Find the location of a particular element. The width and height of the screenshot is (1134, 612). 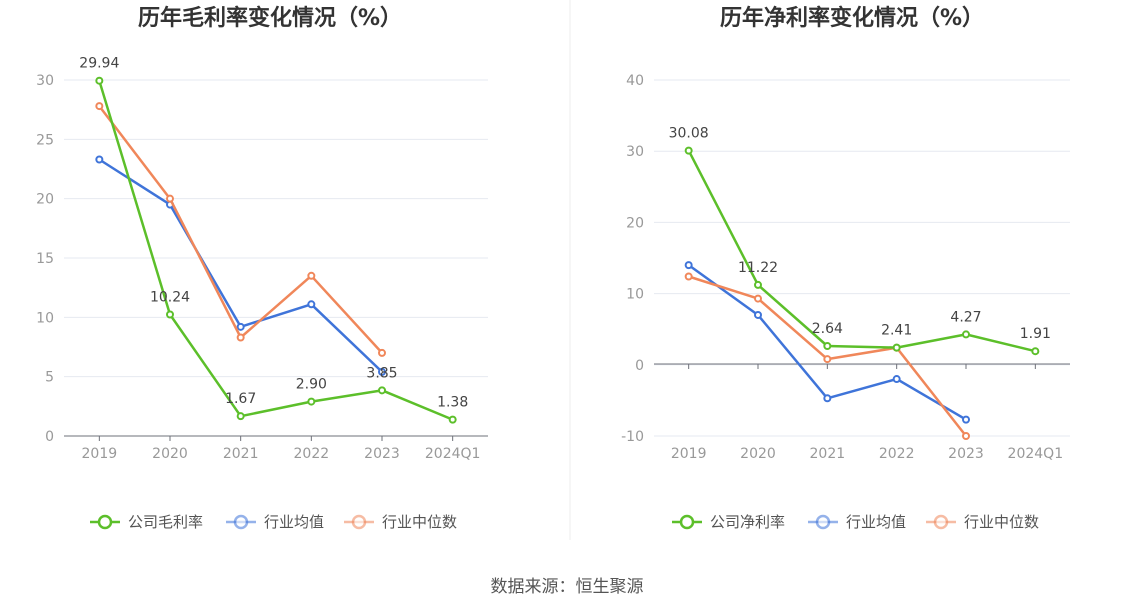

data-label: 30.08 is located at coordinates (689, 134).